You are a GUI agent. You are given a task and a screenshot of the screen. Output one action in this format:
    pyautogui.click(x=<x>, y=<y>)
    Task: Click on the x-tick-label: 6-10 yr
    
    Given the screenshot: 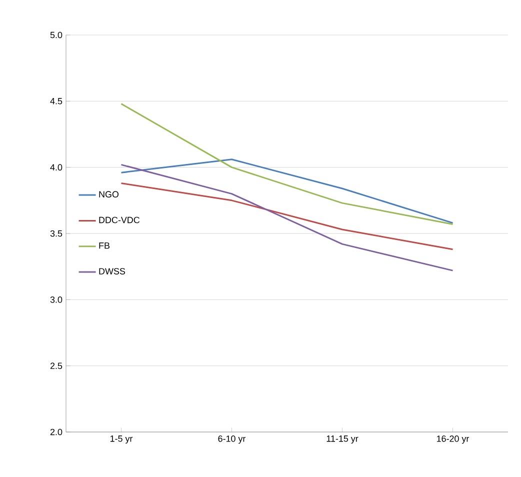 What is the action you would take?
    pyautogui.click(x=232, y=440)
    